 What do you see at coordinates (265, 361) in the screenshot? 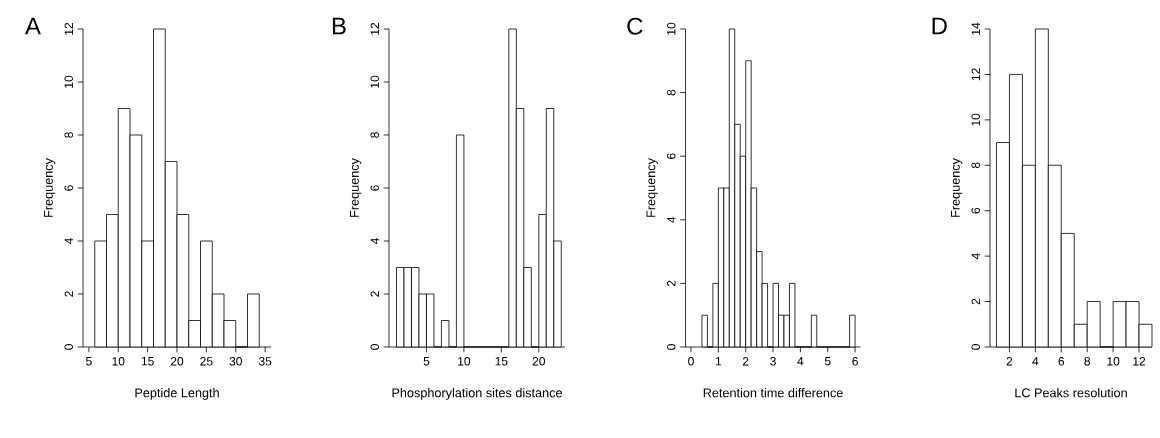
I see `x-tick-label: 35` at bounding box center [265, 361].